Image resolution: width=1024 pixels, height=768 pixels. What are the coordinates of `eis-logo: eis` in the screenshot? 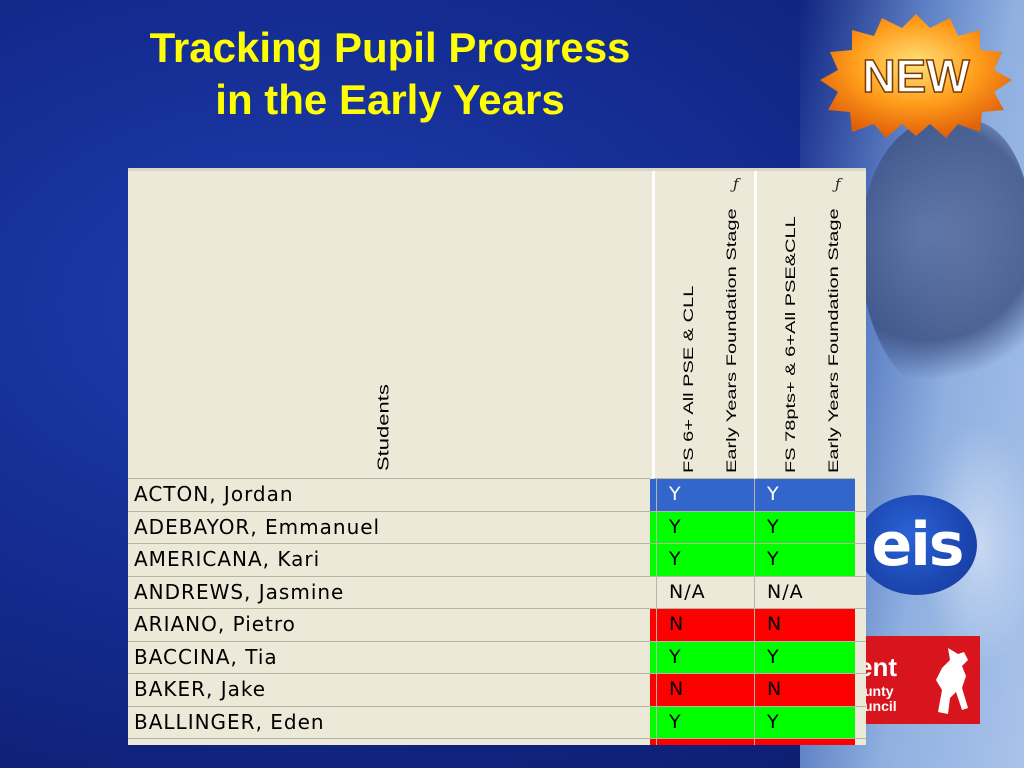 It's located at (917, 545).